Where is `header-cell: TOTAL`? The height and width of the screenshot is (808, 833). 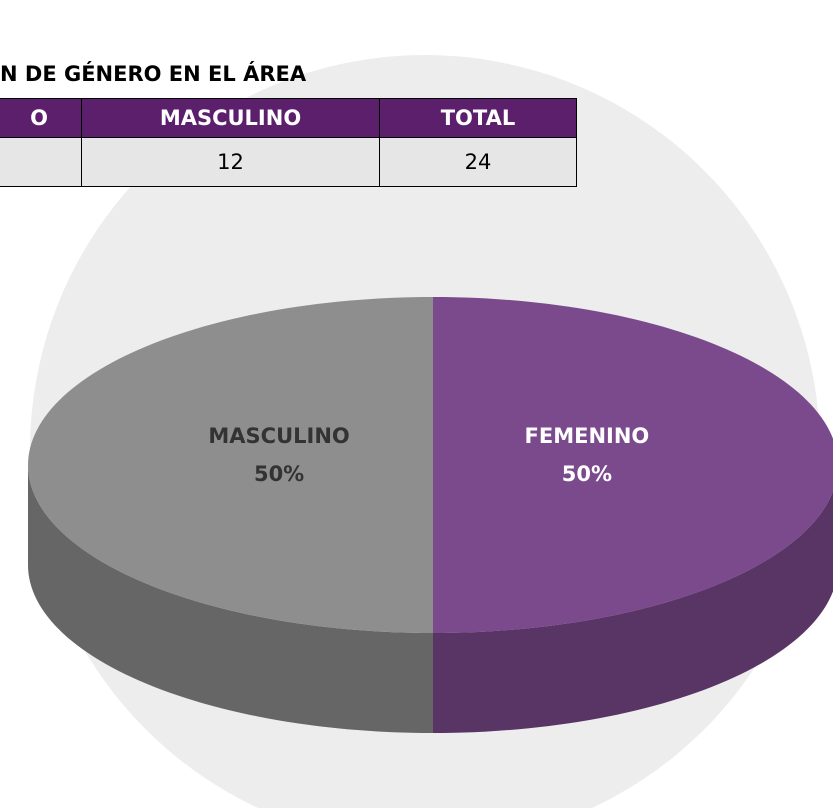
header-cell: TOTAL is located at coordinates (478, 118).